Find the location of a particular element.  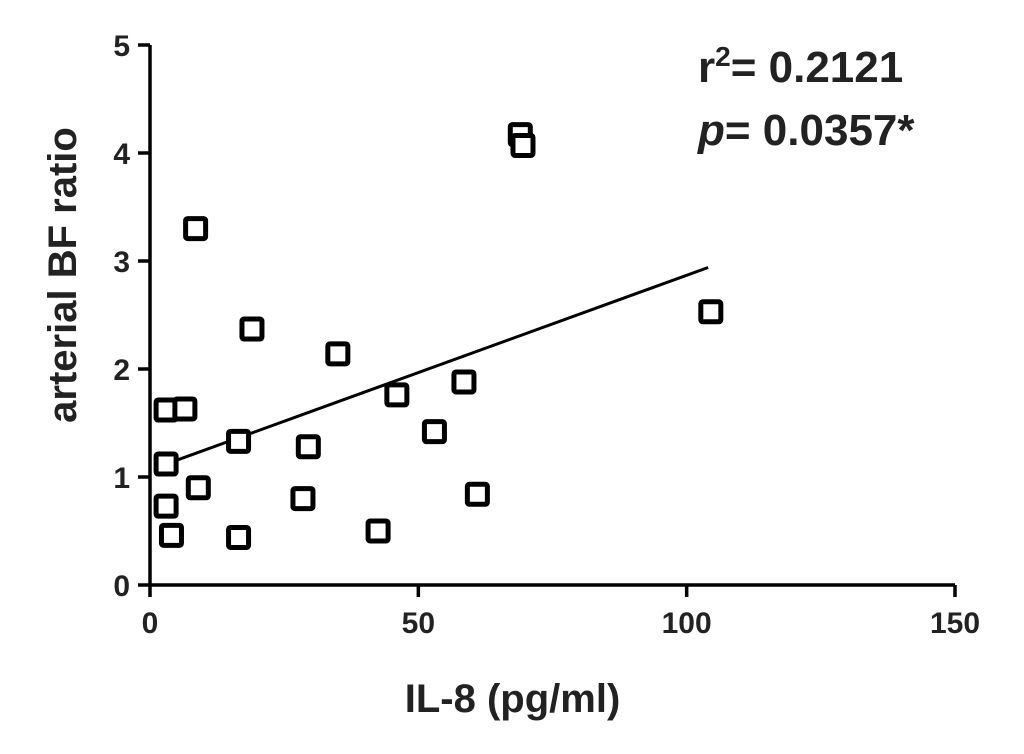

y-tick-label: 1 is located at coordinates (121, 478).